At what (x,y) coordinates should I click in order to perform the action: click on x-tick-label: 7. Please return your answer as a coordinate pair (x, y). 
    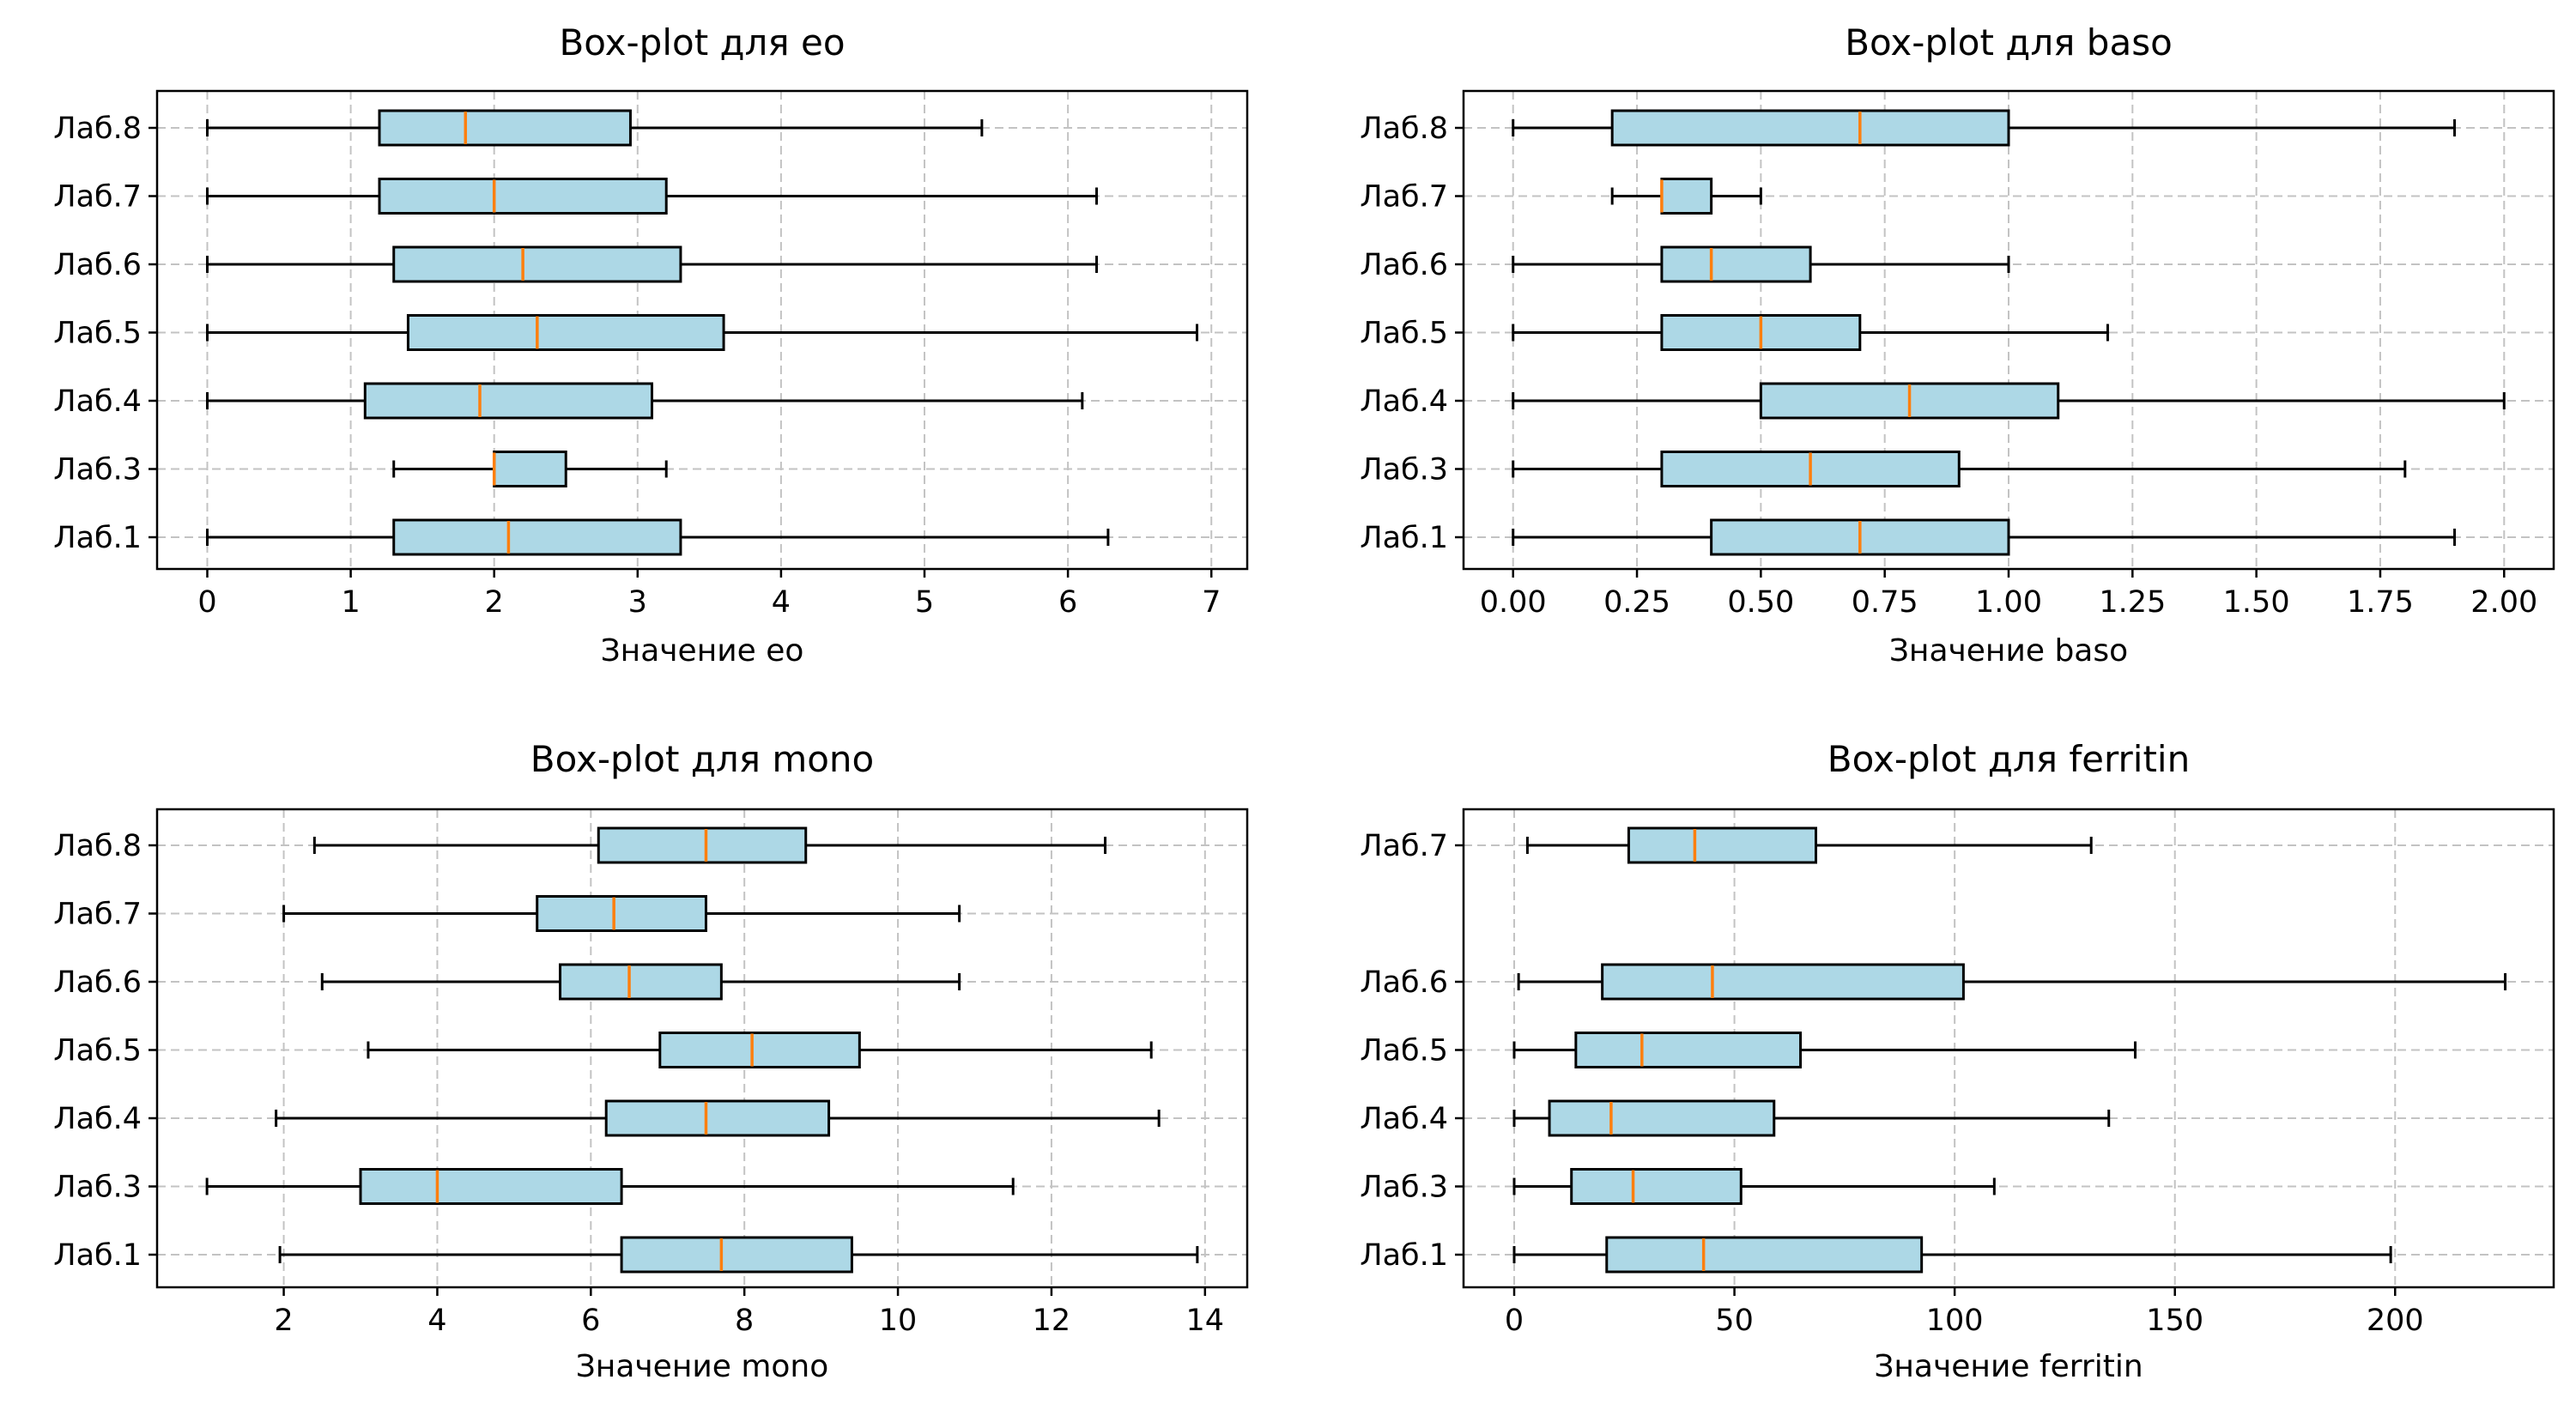
    Looking at the image, I should click on (1211, 602).